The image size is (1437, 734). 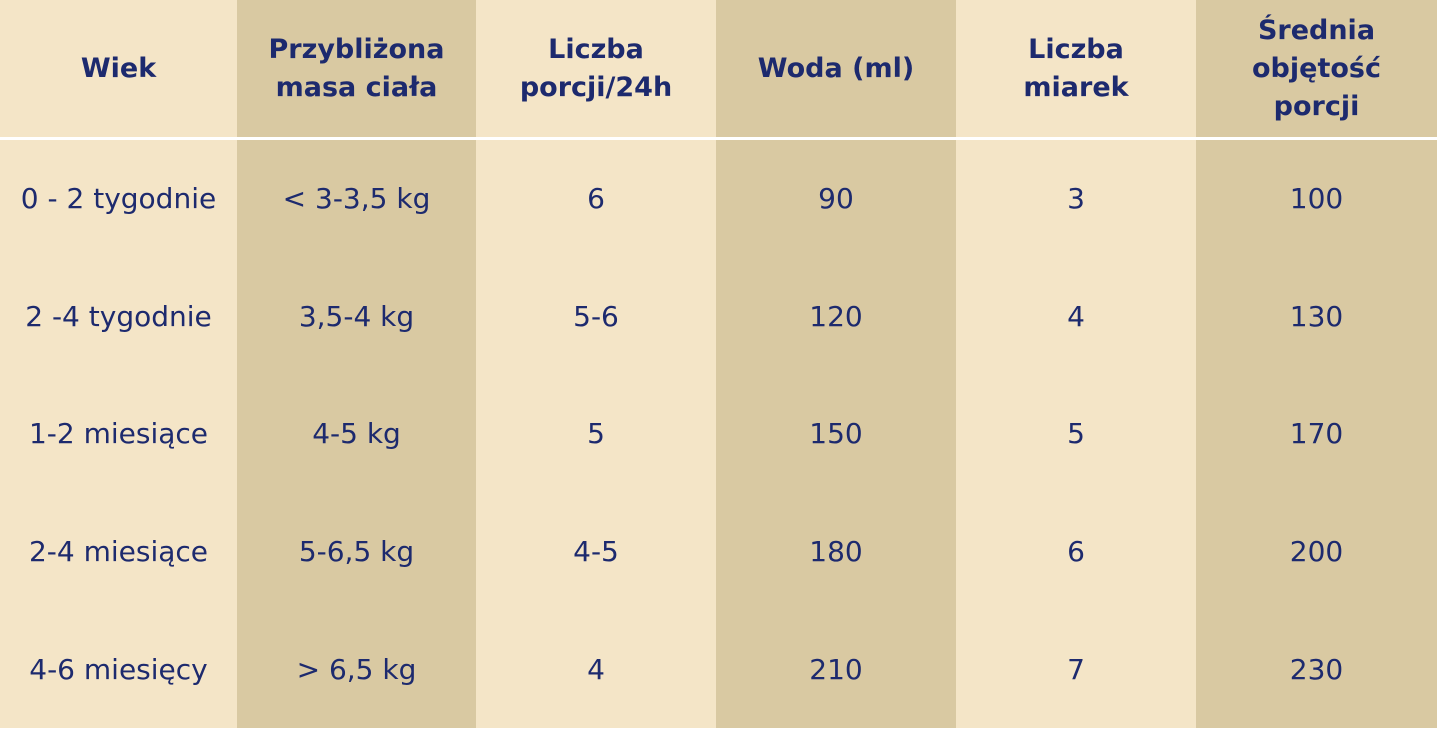 What do you see at coordinates (1076, 669) in the screenshot?
I see `table-cell: 7` at bounding box center [1076, 669].